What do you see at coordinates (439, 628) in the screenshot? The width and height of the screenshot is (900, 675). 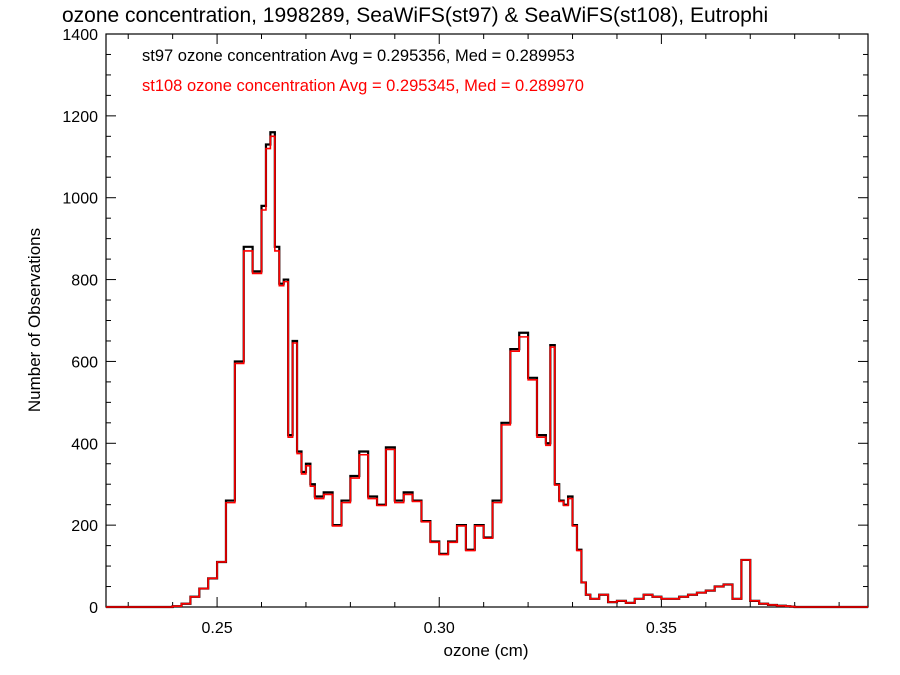 I see `x-tick-label: 0.30` at bounding box center [439, 628].